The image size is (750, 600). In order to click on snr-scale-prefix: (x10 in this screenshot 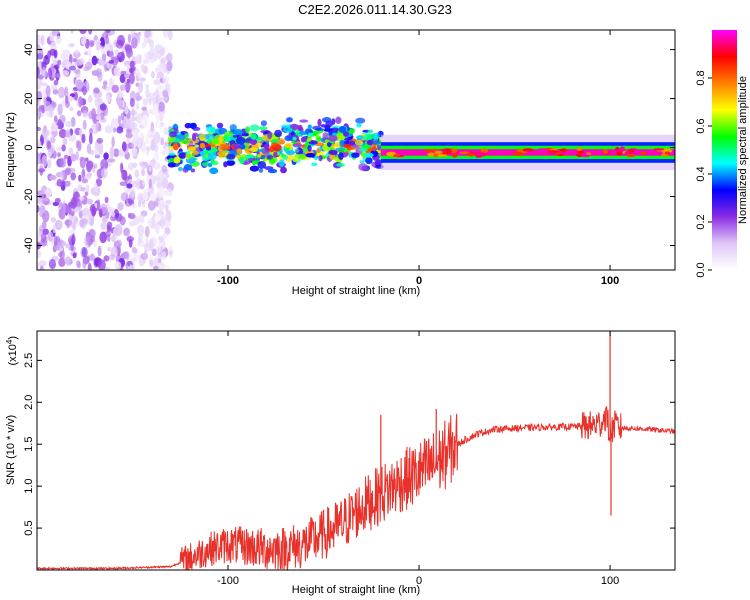, I will do `click(13, 354)`.